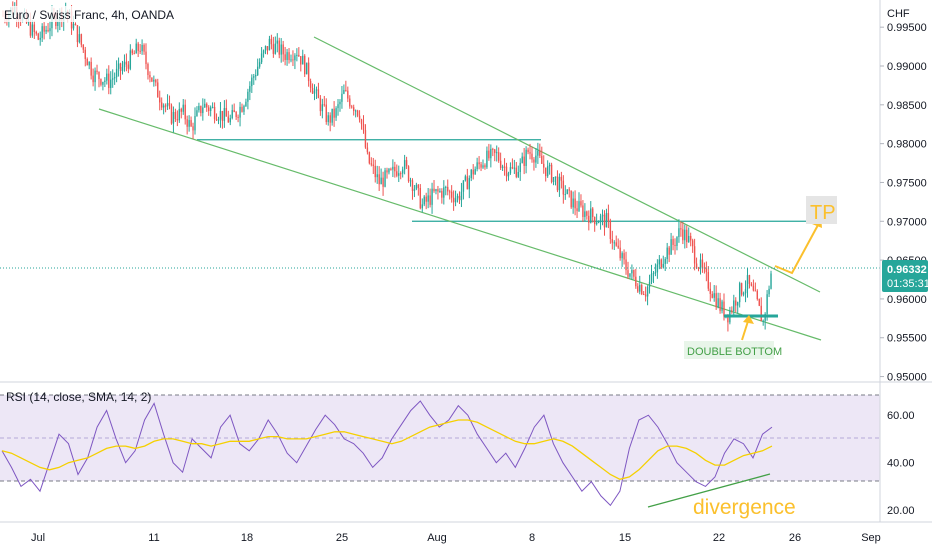 The width and height of the screenshot is (932, 550). I want to click on price-tick-label: 0.97500, so click(907, 183).